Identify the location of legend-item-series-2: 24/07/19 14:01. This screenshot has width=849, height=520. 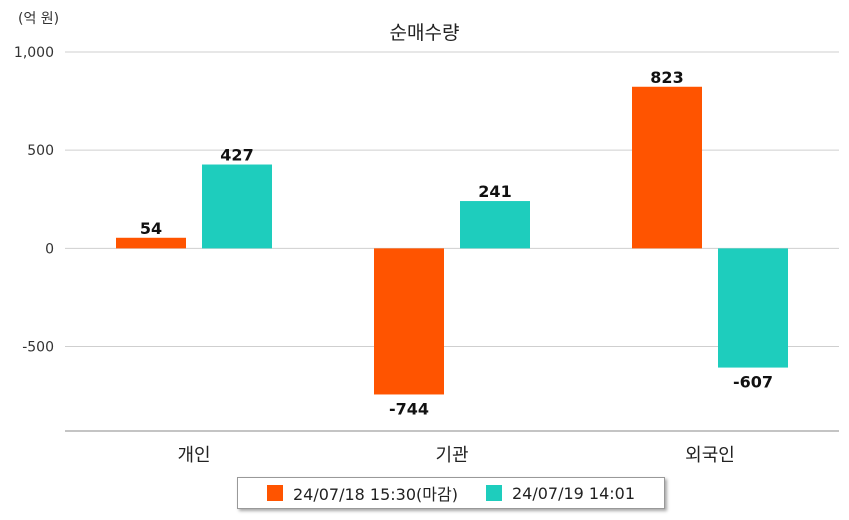
(560, 493).